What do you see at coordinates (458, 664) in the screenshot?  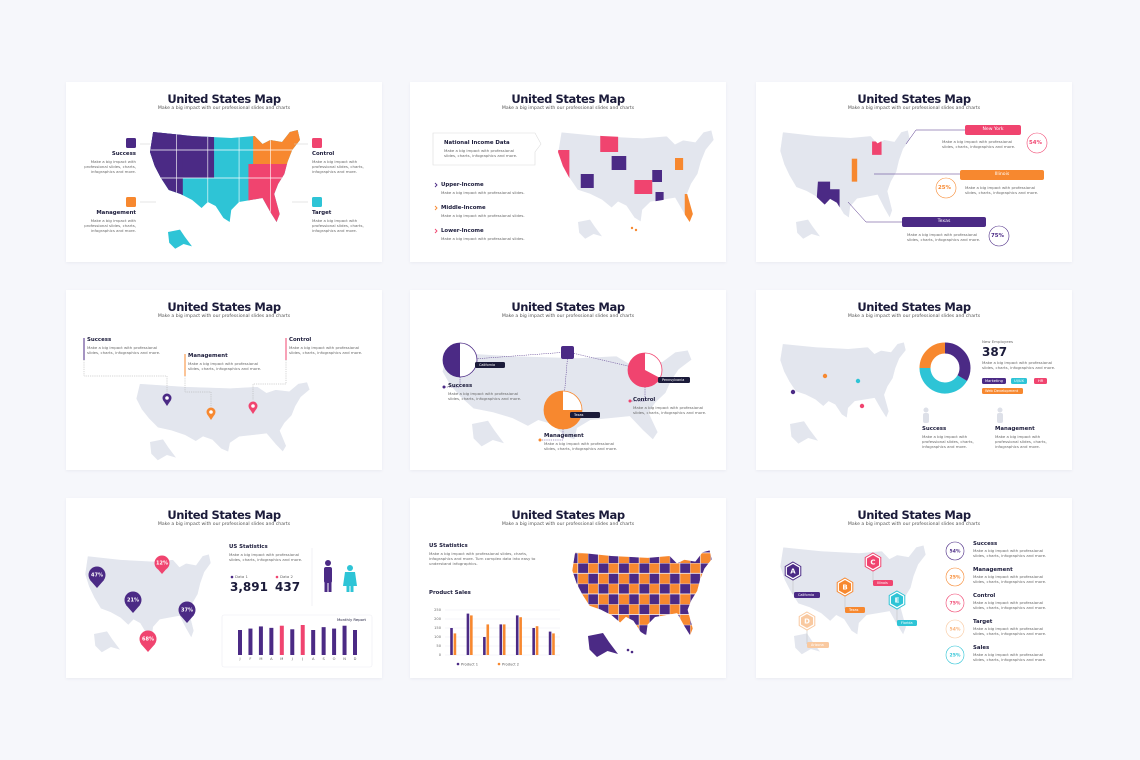 I see `legend-swatch` at bounding box center [458, 664].